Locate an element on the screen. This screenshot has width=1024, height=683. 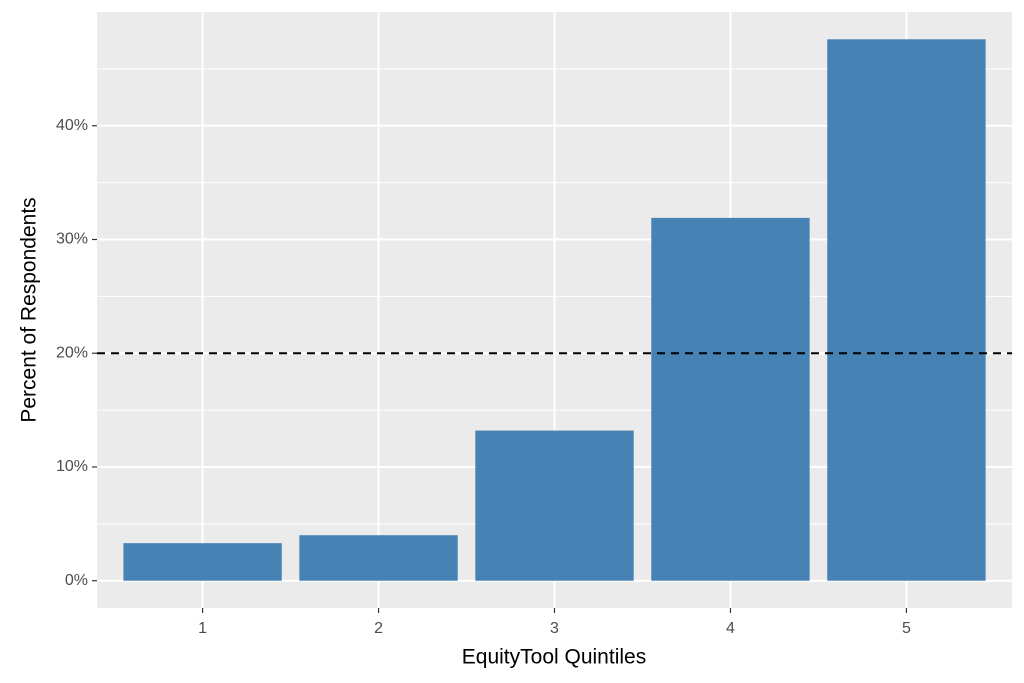
y-tick-label: 40% is located at coordinates (72, 125).